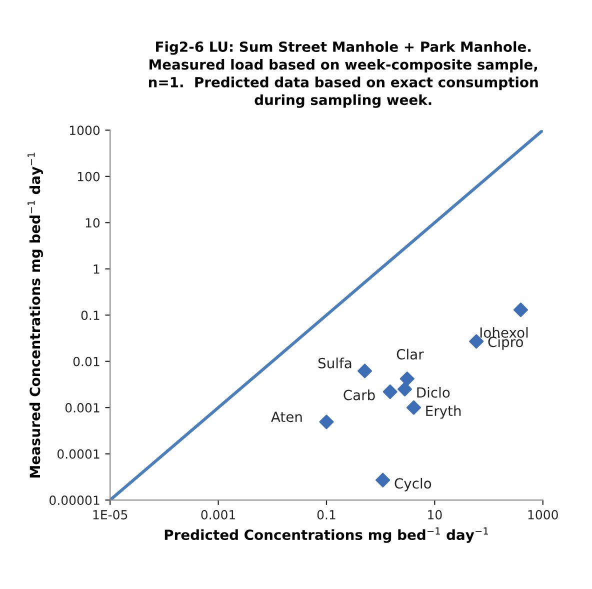 The image size is (592, 589). Describe the element at coordinates (410, 354) in the screenshot. I see `annotation: Clar` at that location.